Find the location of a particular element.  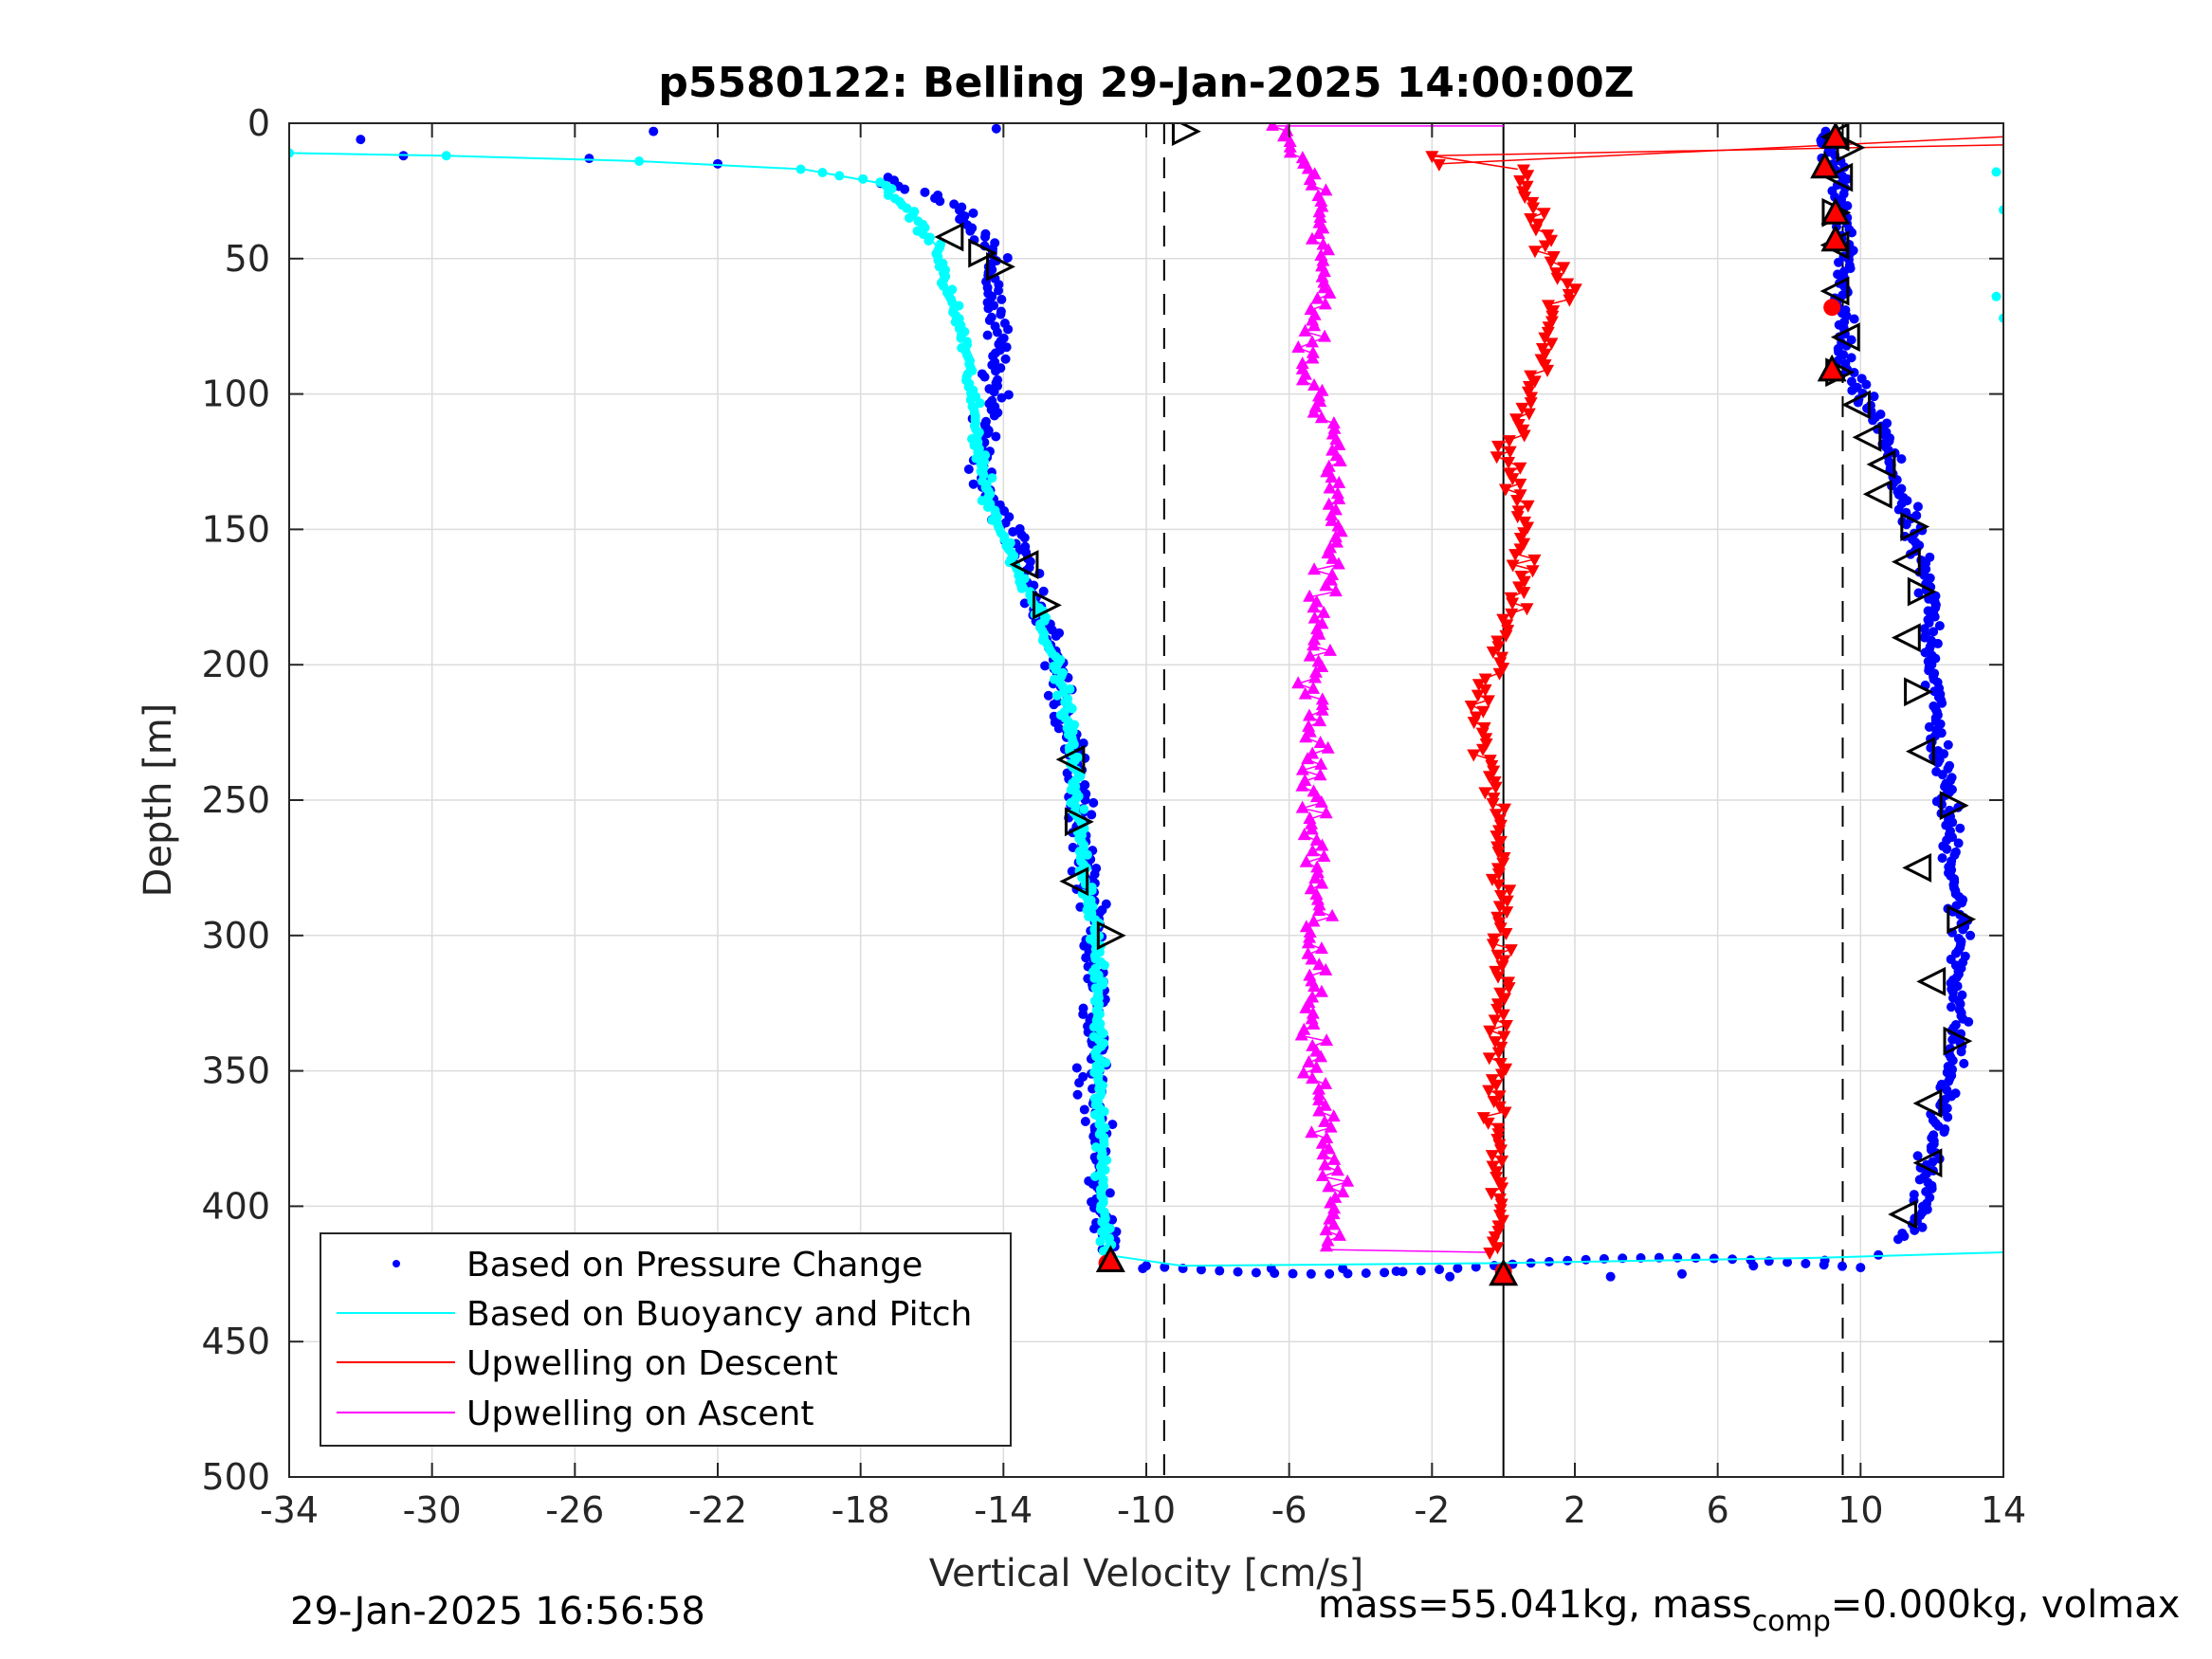

legend-box is located at coordinates (666, 1339).